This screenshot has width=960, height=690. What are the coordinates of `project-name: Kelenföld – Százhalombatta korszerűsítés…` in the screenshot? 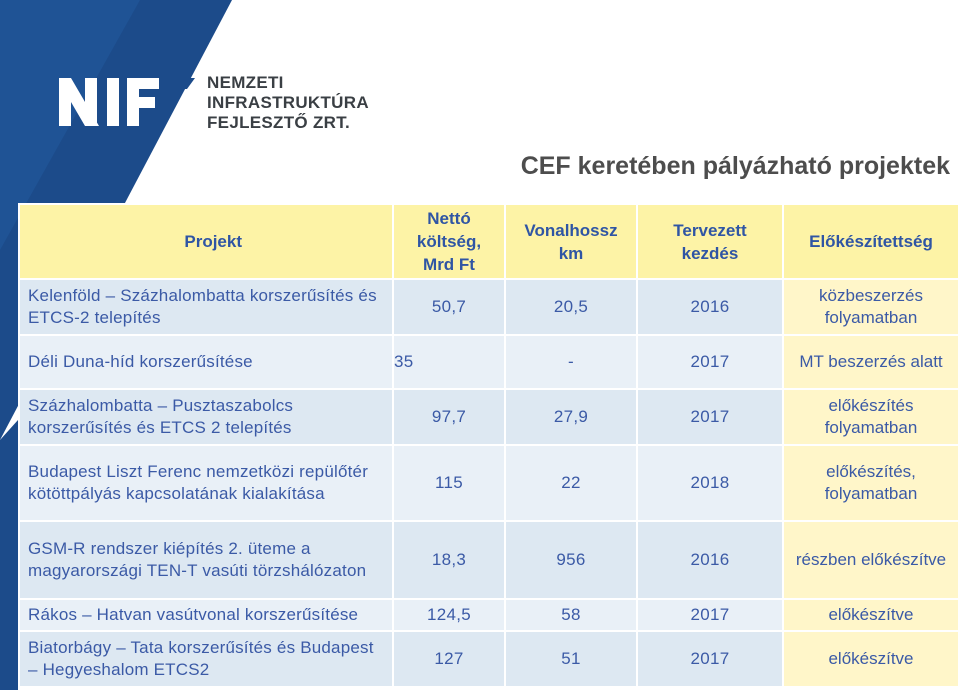 It's located at (206, 307).